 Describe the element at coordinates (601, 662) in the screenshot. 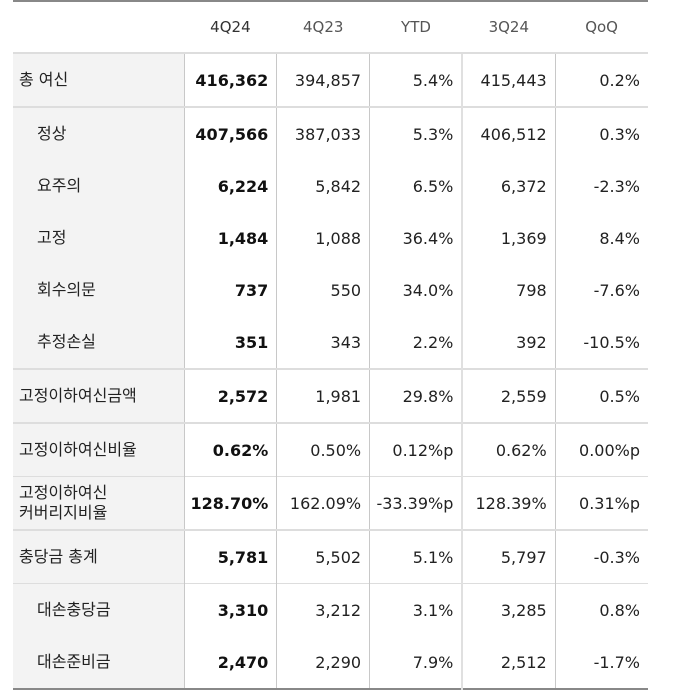

I see `cell-qoq: -1.7%` at that location.